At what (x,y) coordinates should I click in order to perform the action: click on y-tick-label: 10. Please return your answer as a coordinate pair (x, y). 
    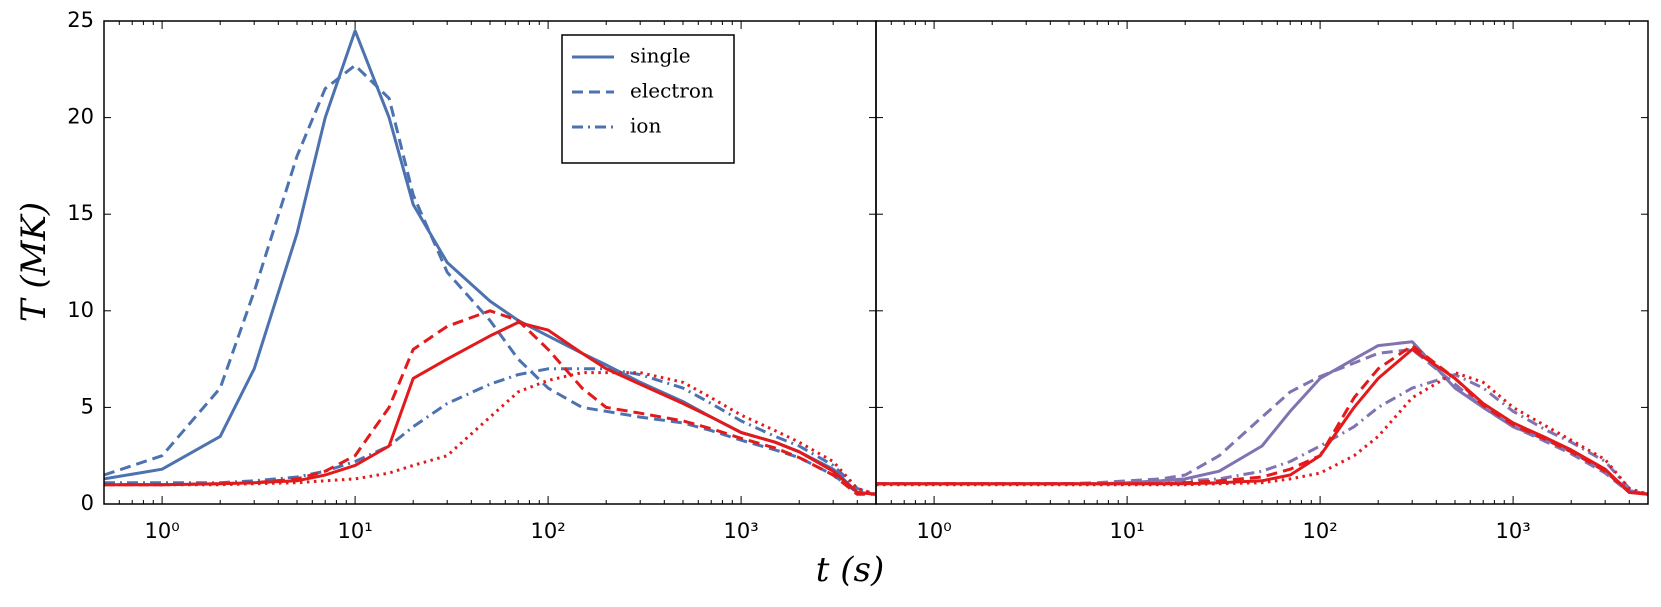
    Looking at the image, I should click on (80, 310).